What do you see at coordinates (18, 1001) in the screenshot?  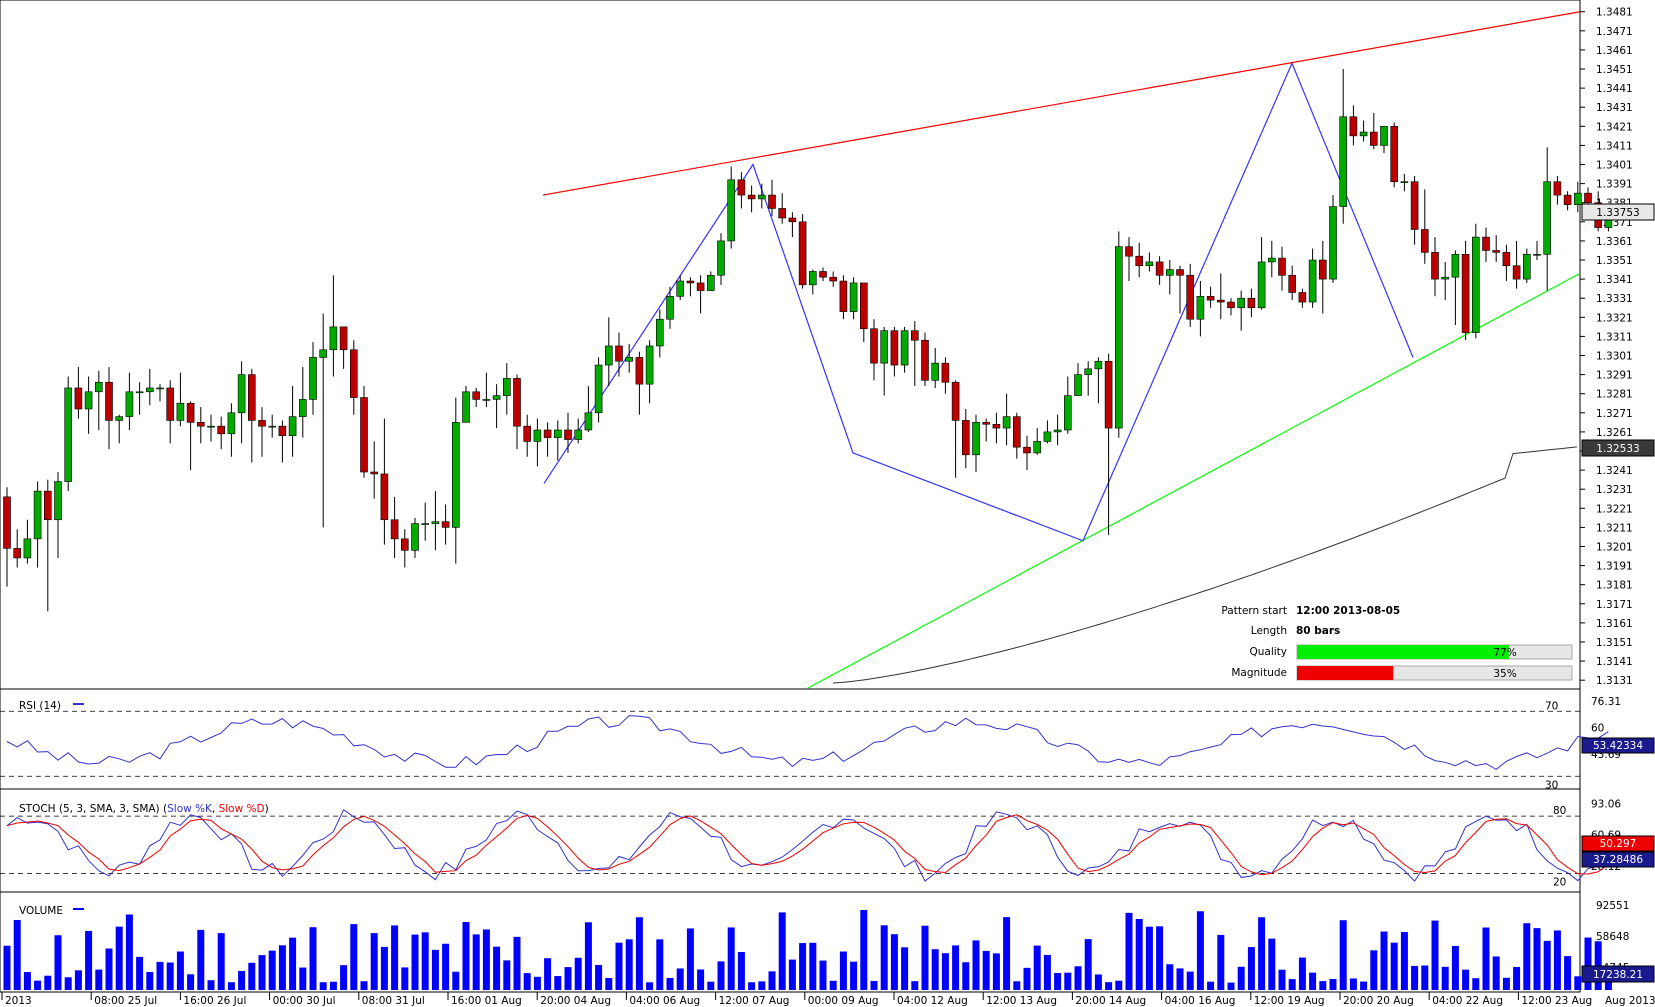 I see `time-tick-label: 2013` at bounding box center [18, 1001].